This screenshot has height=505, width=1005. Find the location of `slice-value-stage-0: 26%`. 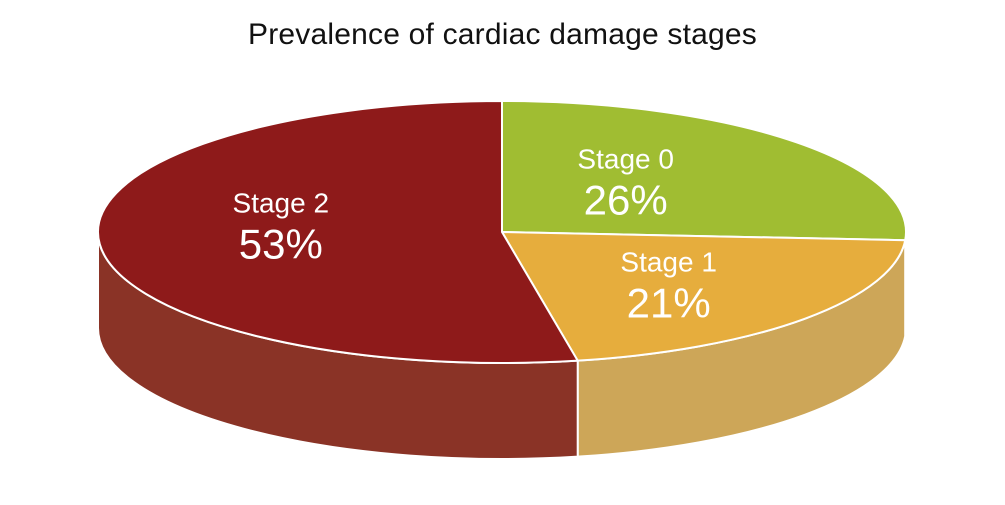

slice-value-stage-0: 26% is located at coordinates (626, 200).